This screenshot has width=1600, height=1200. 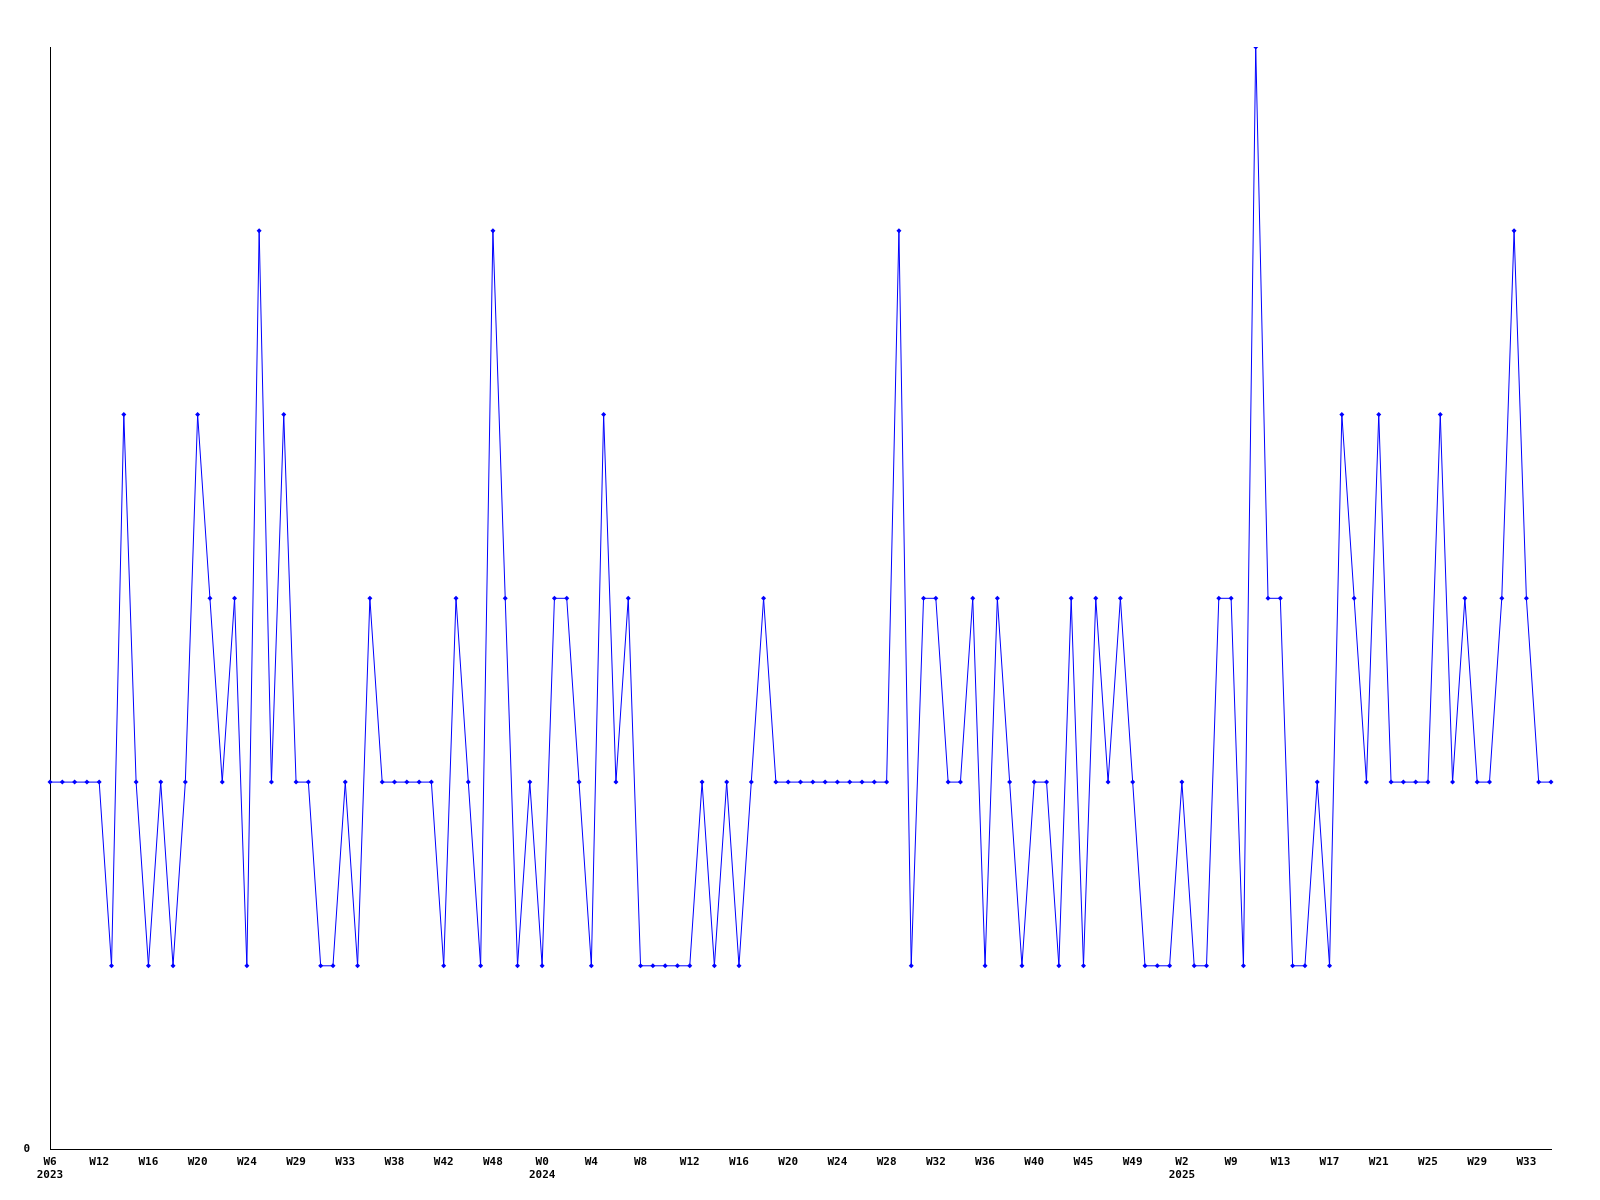 What do you see at coordinates (1379, 1162) in the screenshot?
I see `x-tick-label: W21` at bounding box center [1379, 1162].